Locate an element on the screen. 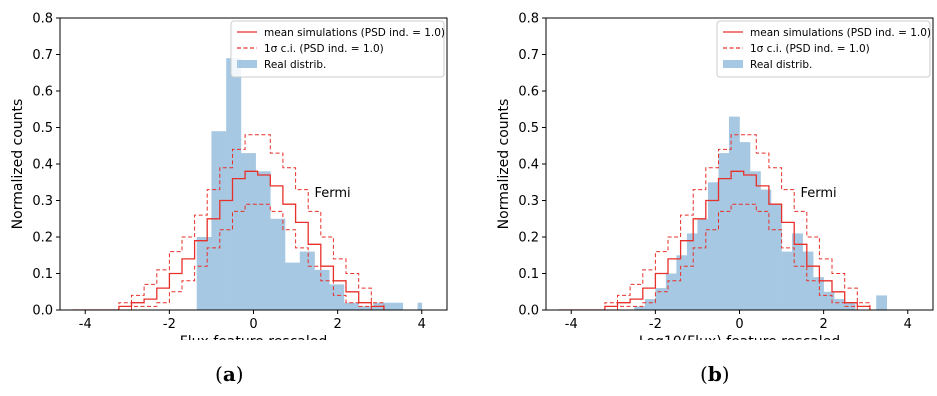 The width and height of the screenshot is (937, 396). subfigure-caption-b: (b) is located at coordinates (715, 374).